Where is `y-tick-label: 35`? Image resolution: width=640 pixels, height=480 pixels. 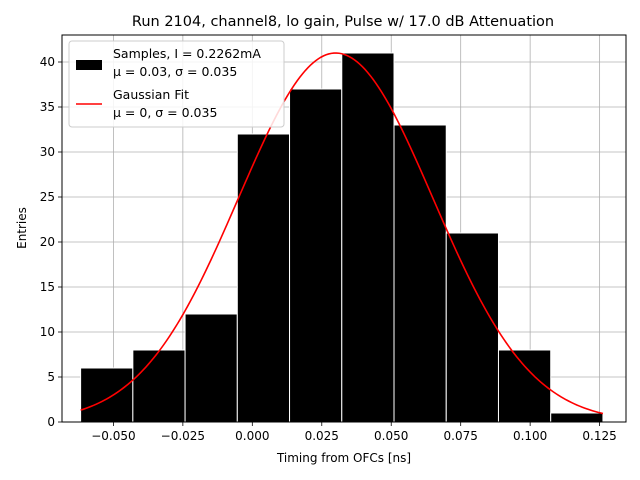 y-tick-label: 35 is located at coordinates (47, 107).